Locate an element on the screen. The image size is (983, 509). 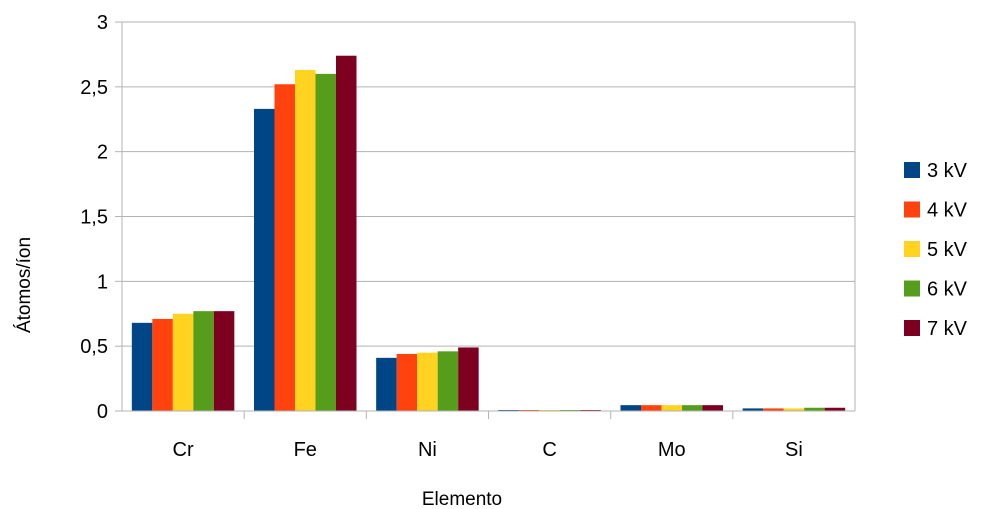
x-tick-label: Si is located at coordinates (794, 450).